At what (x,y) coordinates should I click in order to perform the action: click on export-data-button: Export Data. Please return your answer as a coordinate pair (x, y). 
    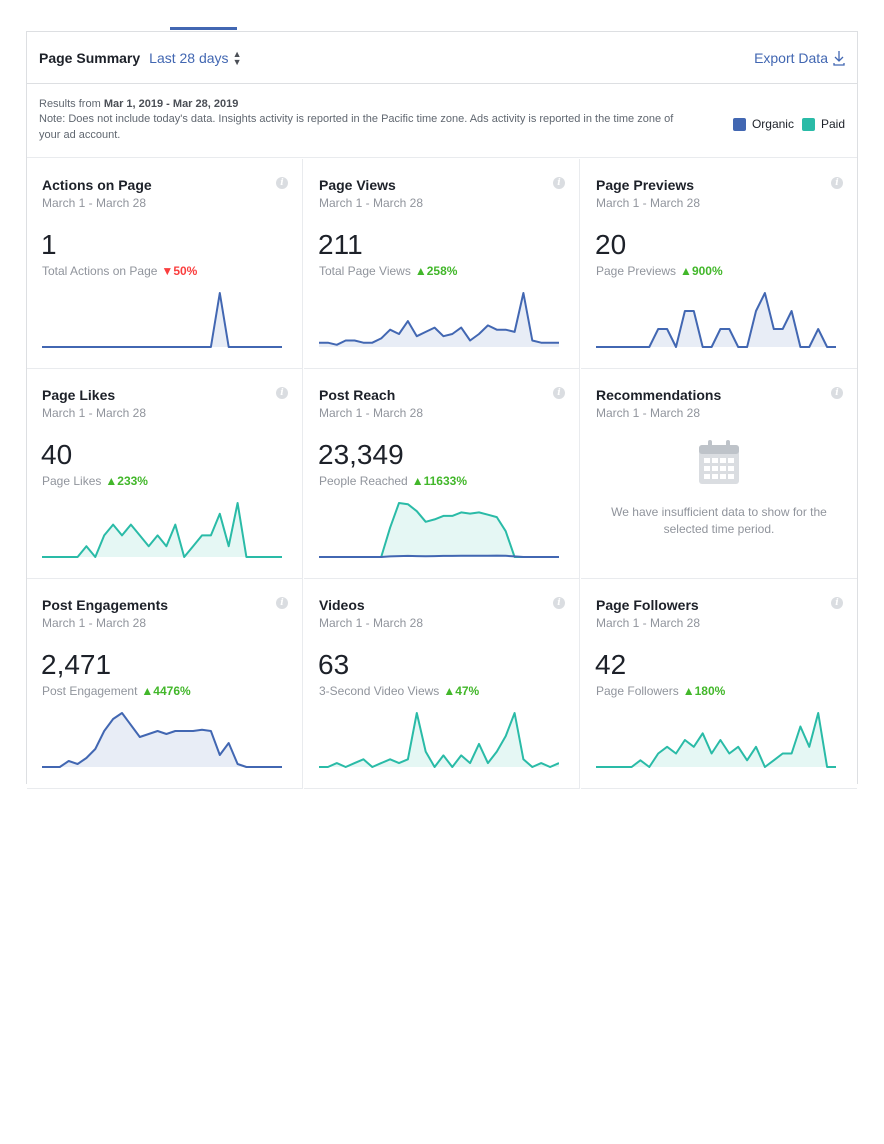
    Looking at the image, I should click on (799, 58).